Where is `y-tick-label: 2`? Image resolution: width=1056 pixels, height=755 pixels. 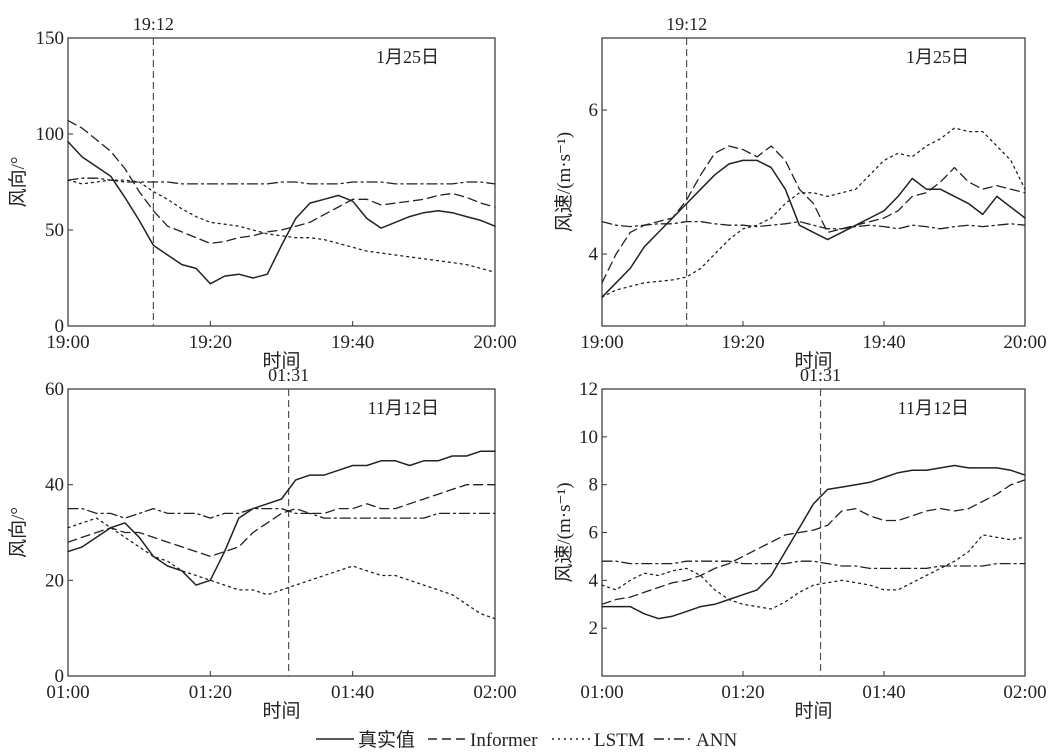
y-tick-label: 2 is located at coordinates (594, 628).